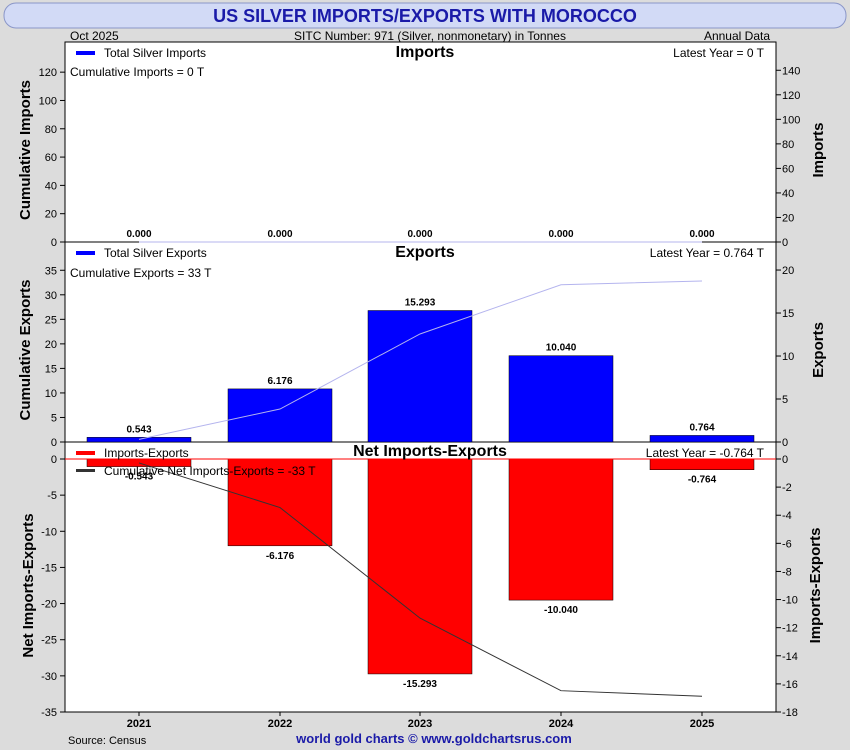 This screenshot has height=750, width=850. What do you see at coordinates (52, 496) in the screenshot?
I see `net-left-tick-label: -5` at bounding box center [52, 496].